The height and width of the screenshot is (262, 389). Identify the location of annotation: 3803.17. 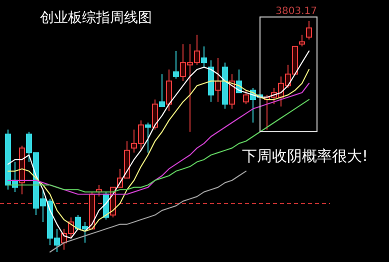
(296, 11).